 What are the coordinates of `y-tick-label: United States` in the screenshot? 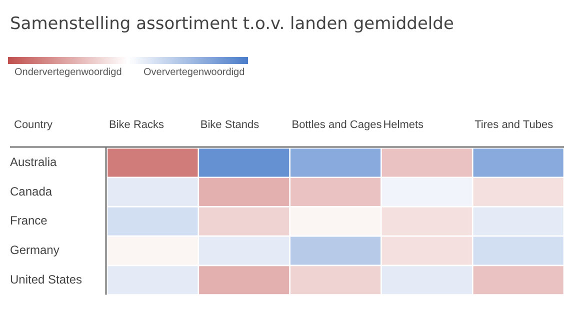 It's located at (46, 279).